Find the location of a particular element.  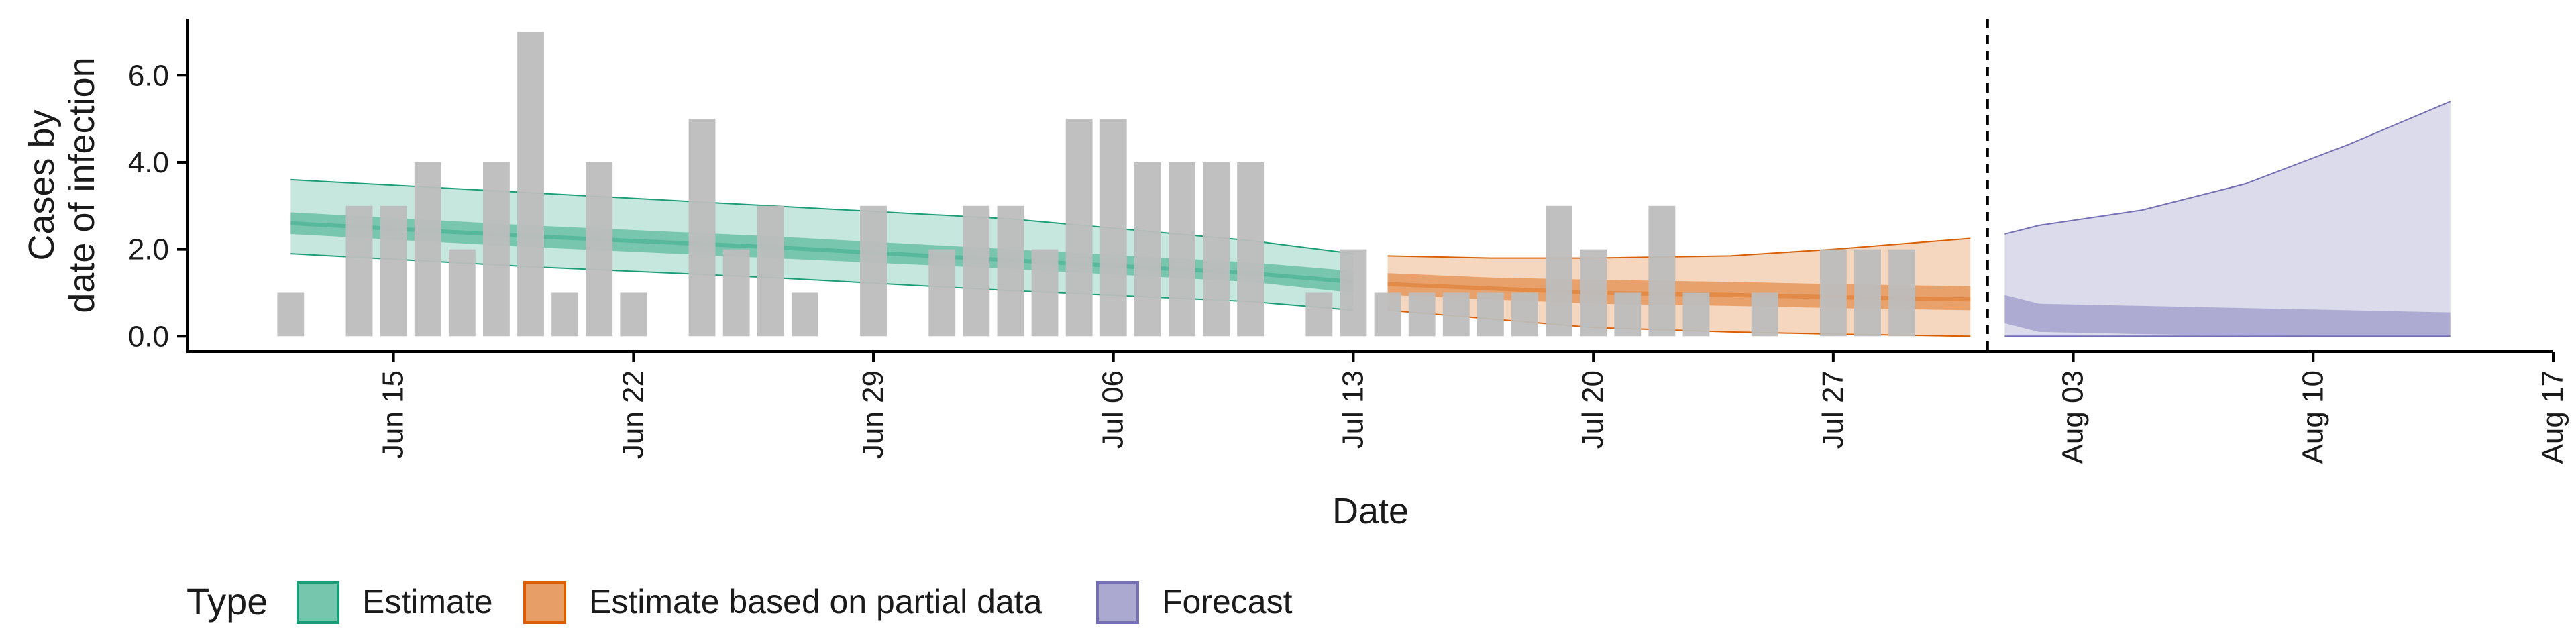

legend-label: Forecast is located at coordinates (1227, 602).